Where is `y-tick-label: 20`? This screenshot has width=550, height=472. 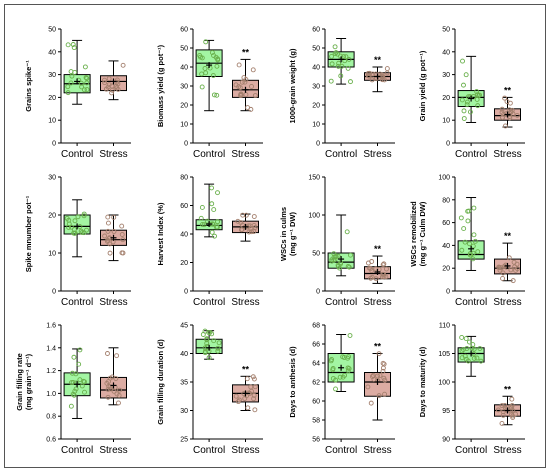
y-tick-label: 20 is located at coordinates (184, 263).